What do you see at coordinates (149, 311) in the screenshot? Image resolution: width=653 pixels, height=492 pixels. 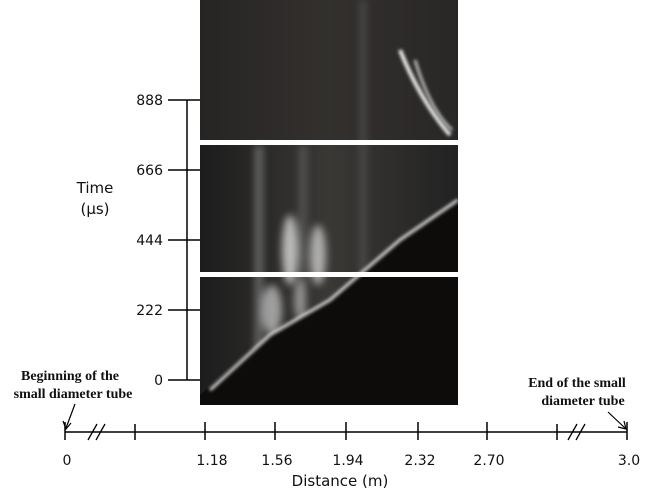 I see `time-tick-label: 222` at bounding box center [149, 311].